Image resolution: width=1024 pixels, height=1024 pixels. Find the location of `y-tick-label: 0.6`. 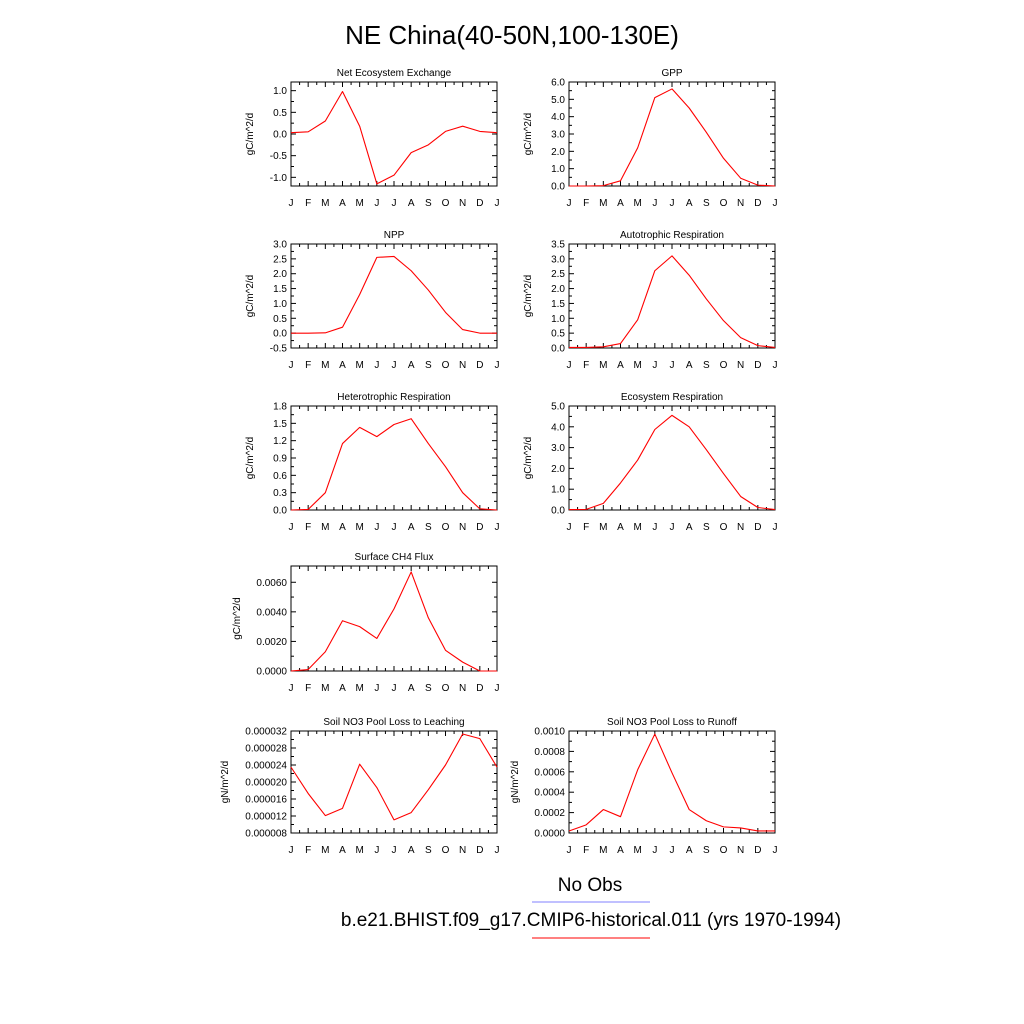

y-tick-label: 0.6 is located at coordinates (280, 476).